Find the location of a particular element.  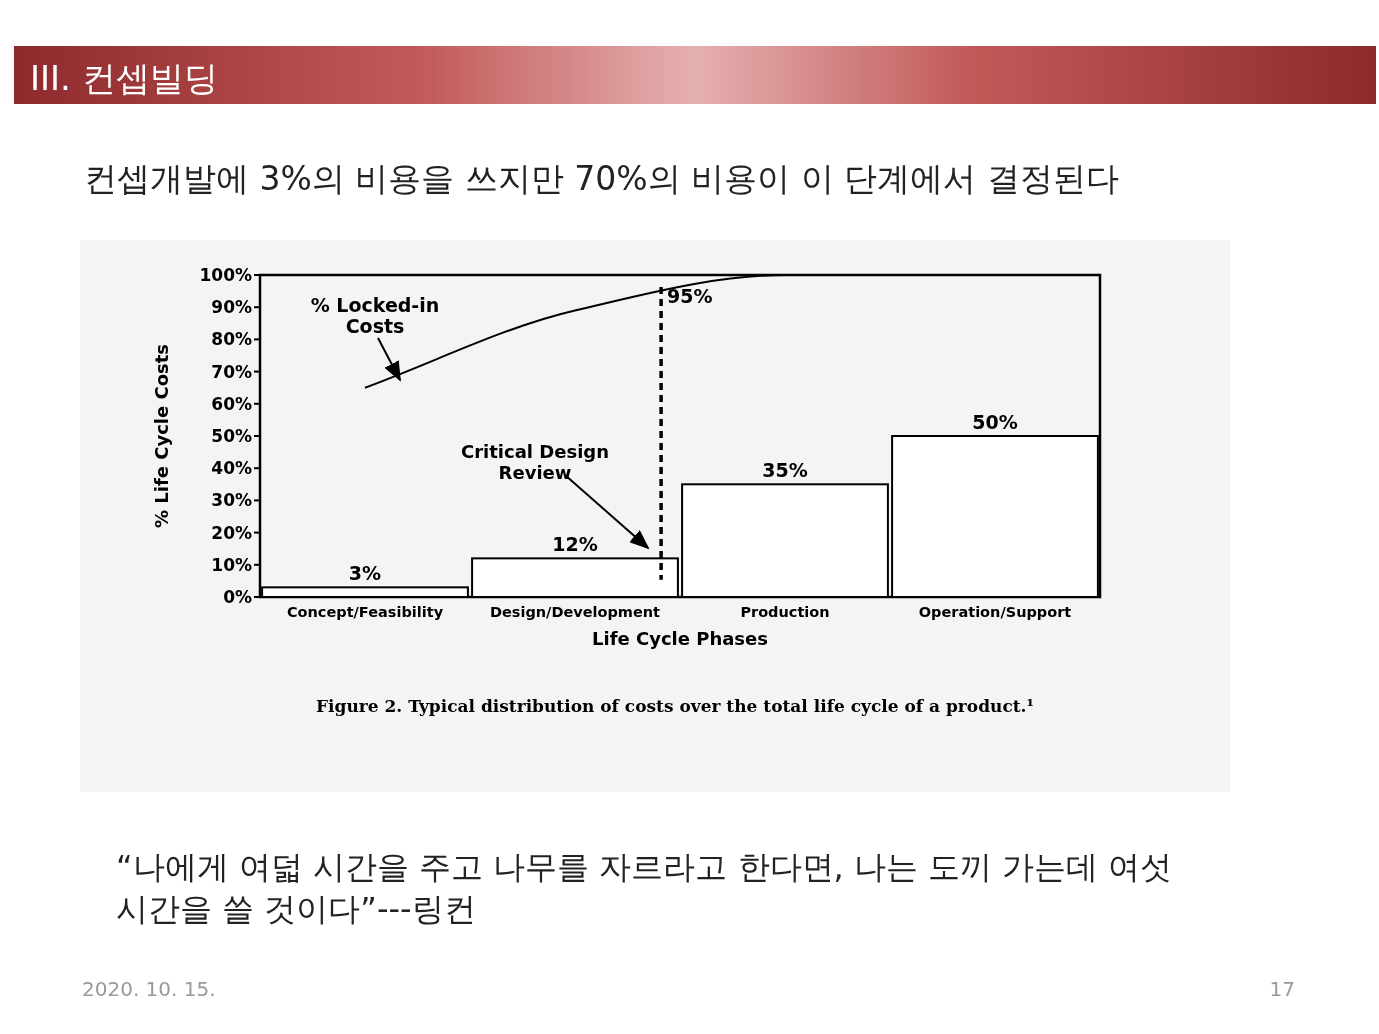

y-tick-label: 100% is located at coordinates (225, 275).